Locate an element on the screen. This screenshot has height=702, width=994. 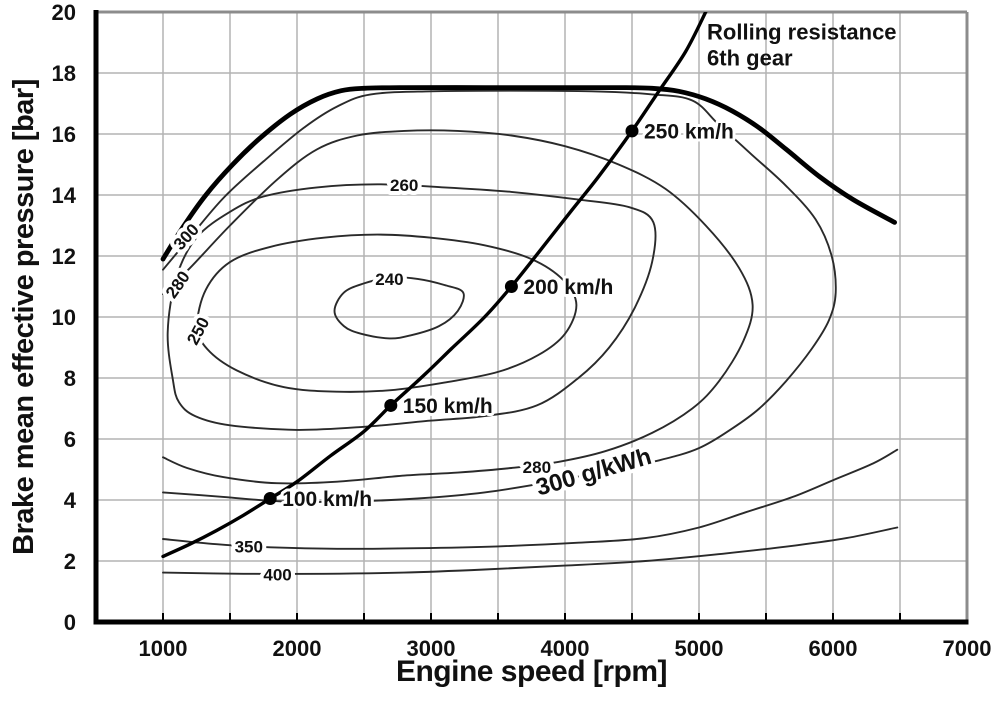
y-tick-label-14: 14 is located at coordinates (64, 195).